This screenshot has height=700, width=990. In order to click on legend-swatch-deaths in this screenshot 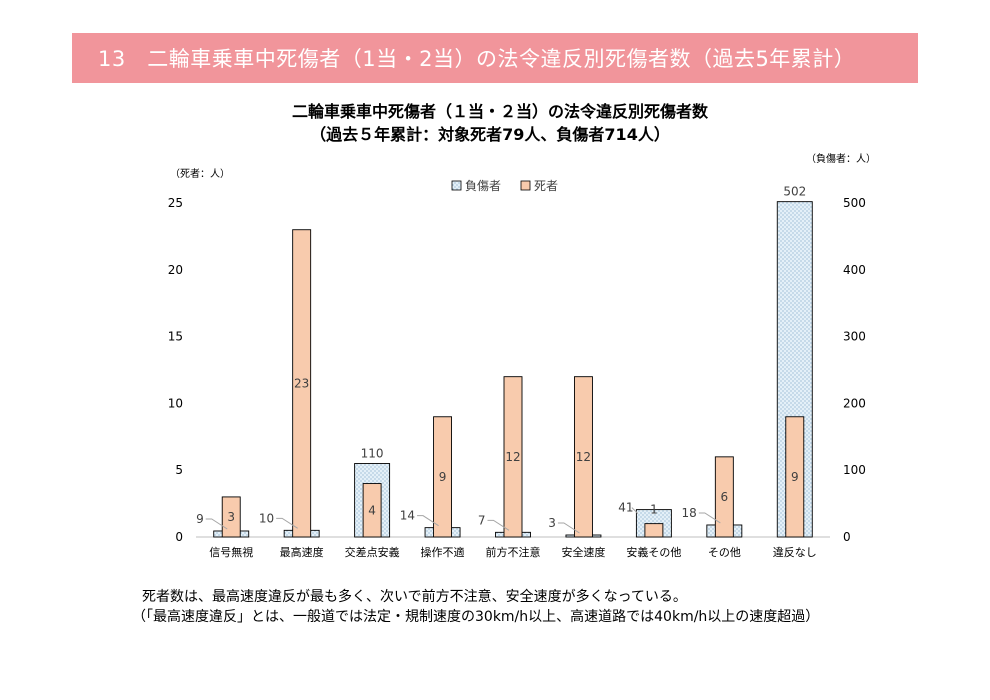, I will do `click(525, 185)`.